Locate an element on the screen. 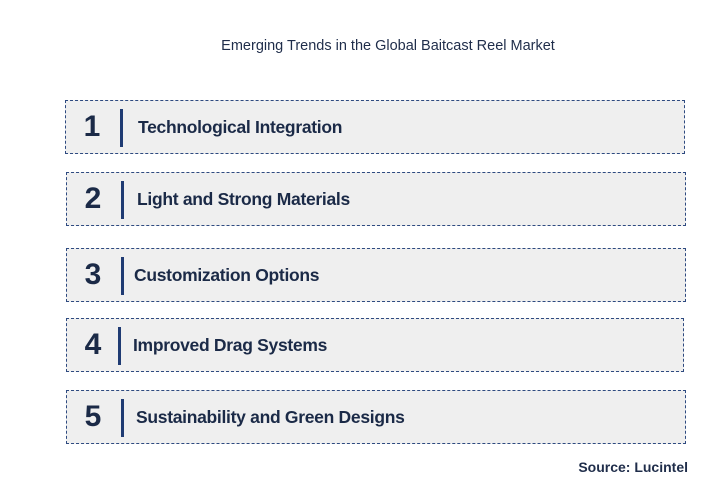 This screenshot has height=501, width=712. trend-number-3: 3 is located at coordinates (93, 274).